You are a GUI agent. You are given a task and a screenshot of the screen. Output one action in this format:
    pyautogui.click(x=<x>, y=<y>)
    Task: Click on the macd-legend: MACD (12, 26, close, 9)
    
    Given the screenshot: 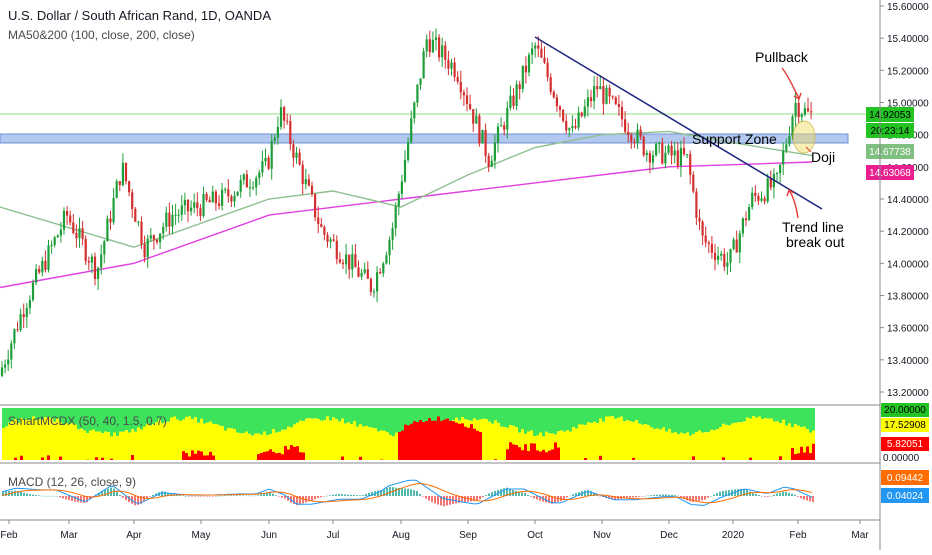 What is the action you would take?
    pyautogui.click(x=72, y=482)
    